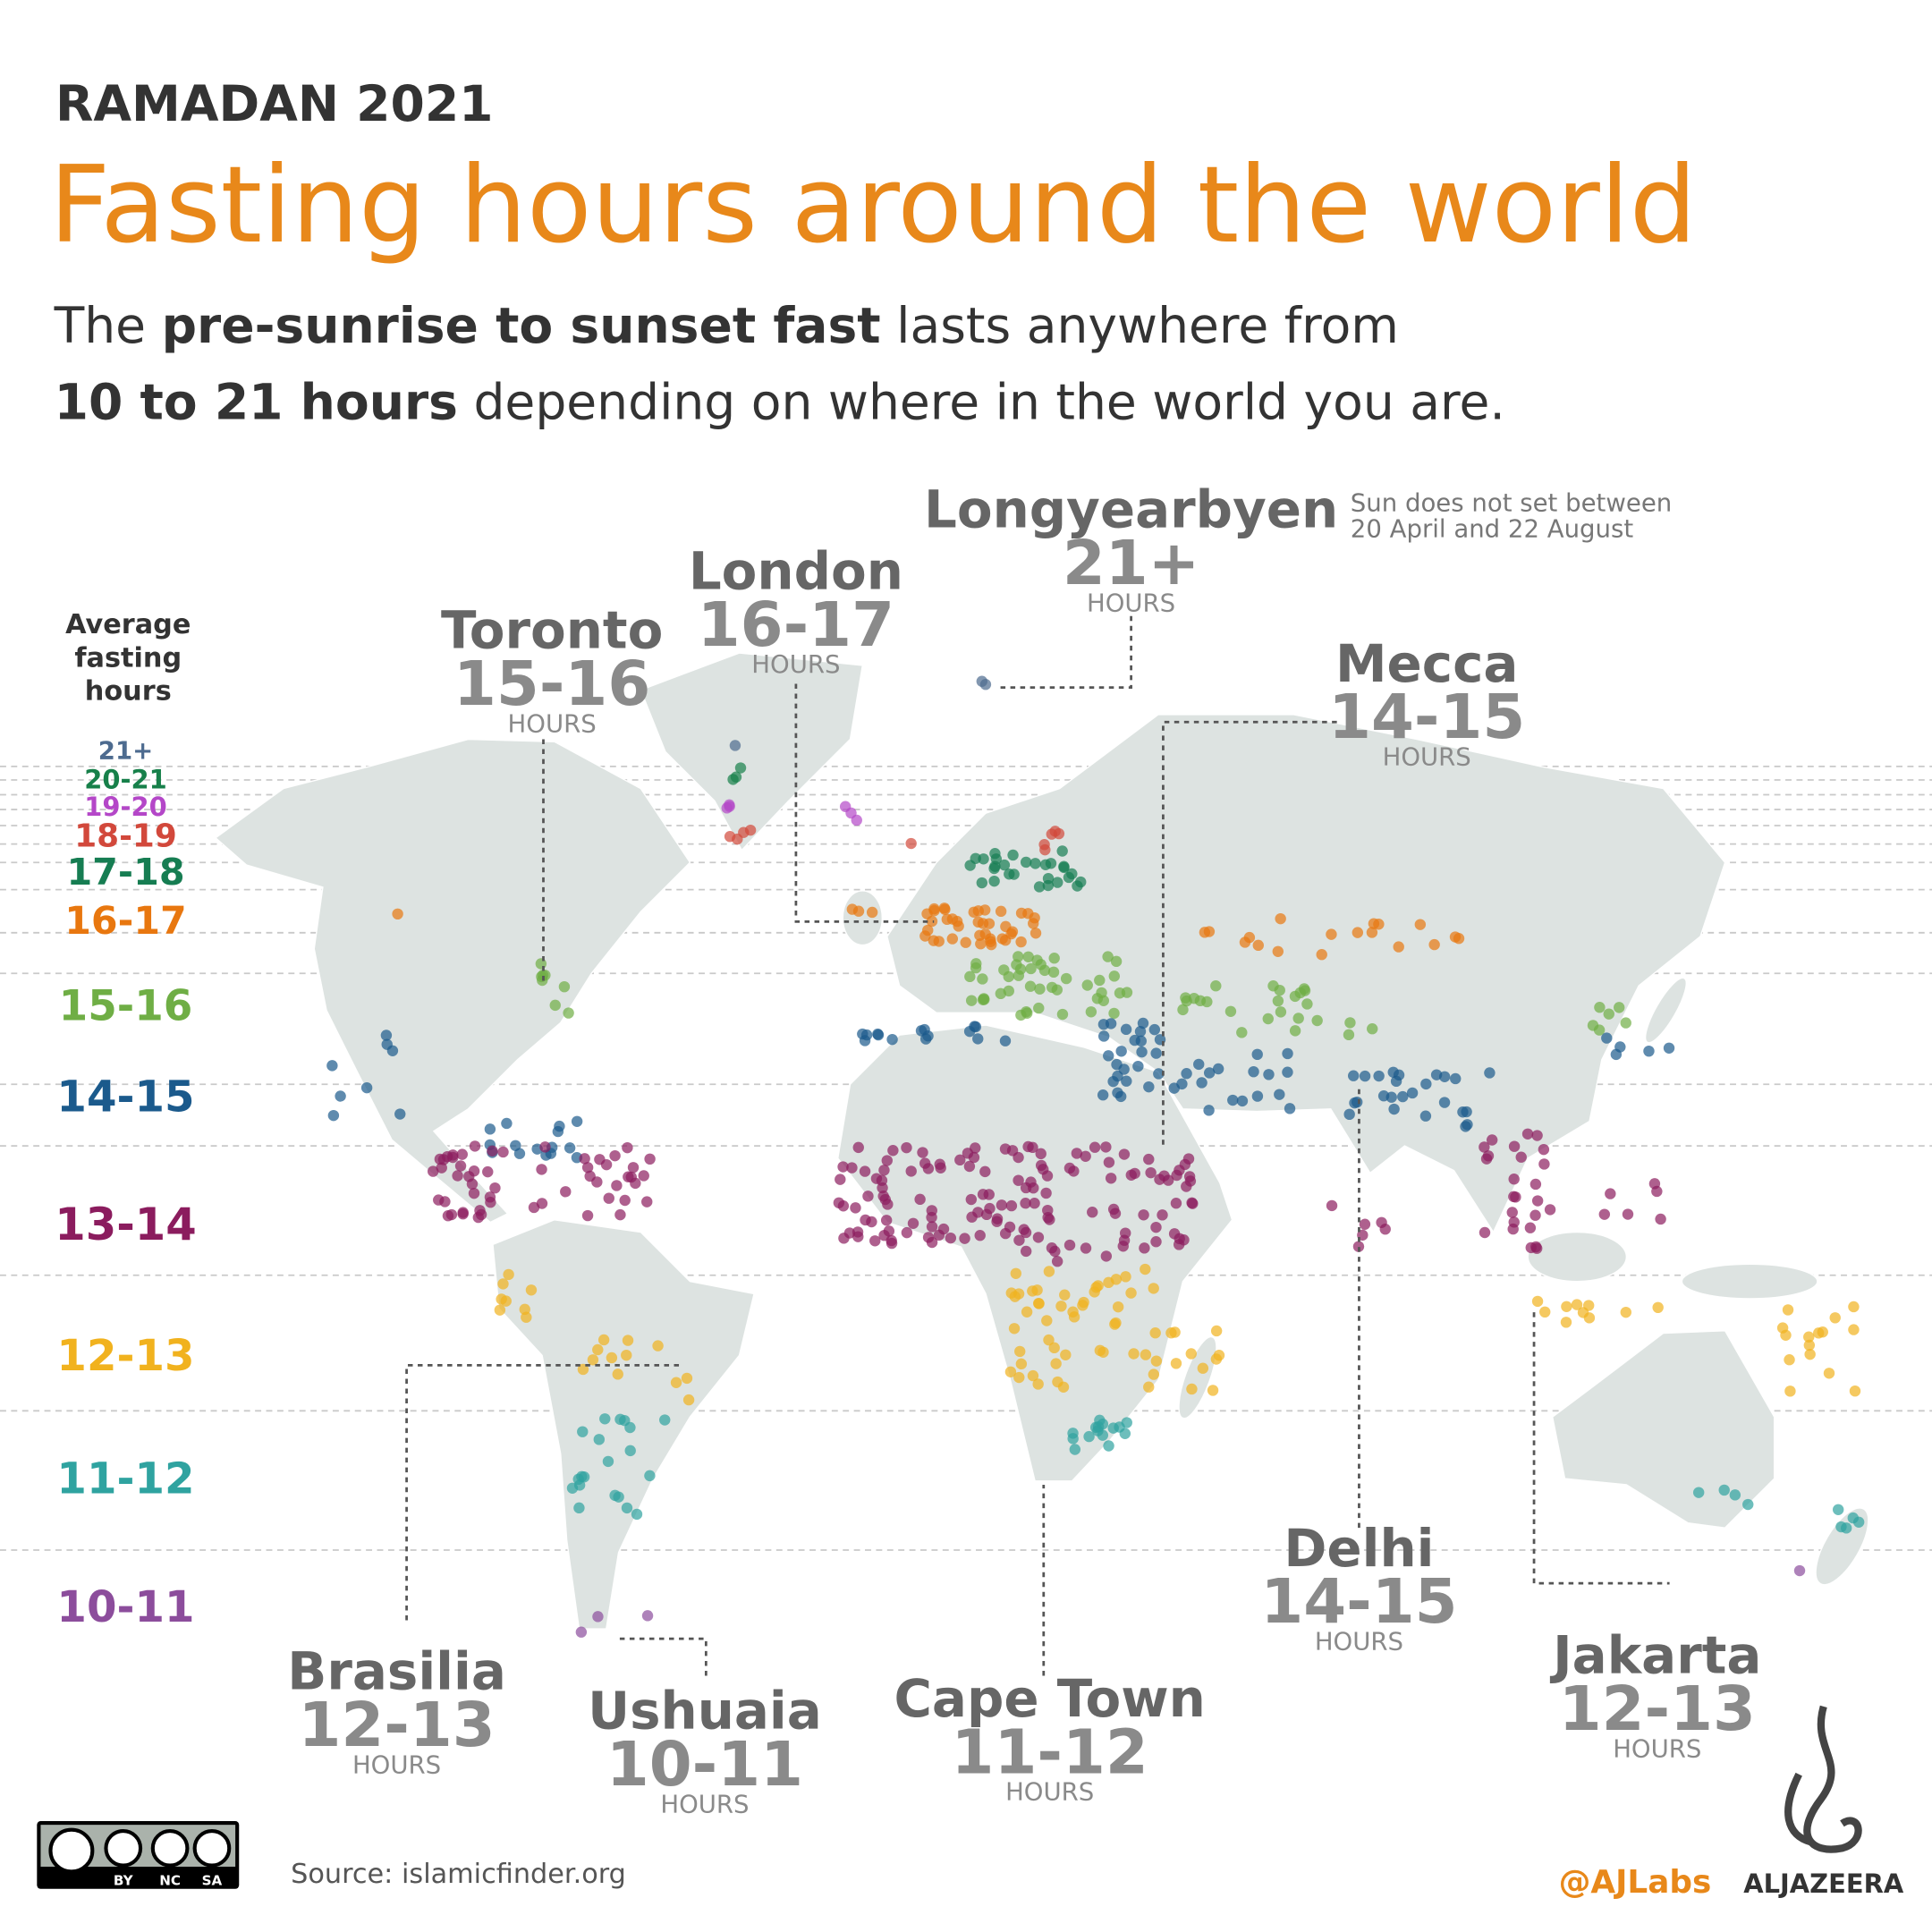 The width and height of the screenshot is (1932, 1932). Describe the element at coordinates (396, 1671) in the screenshot. I see `city-name: Brasilia` at that location.